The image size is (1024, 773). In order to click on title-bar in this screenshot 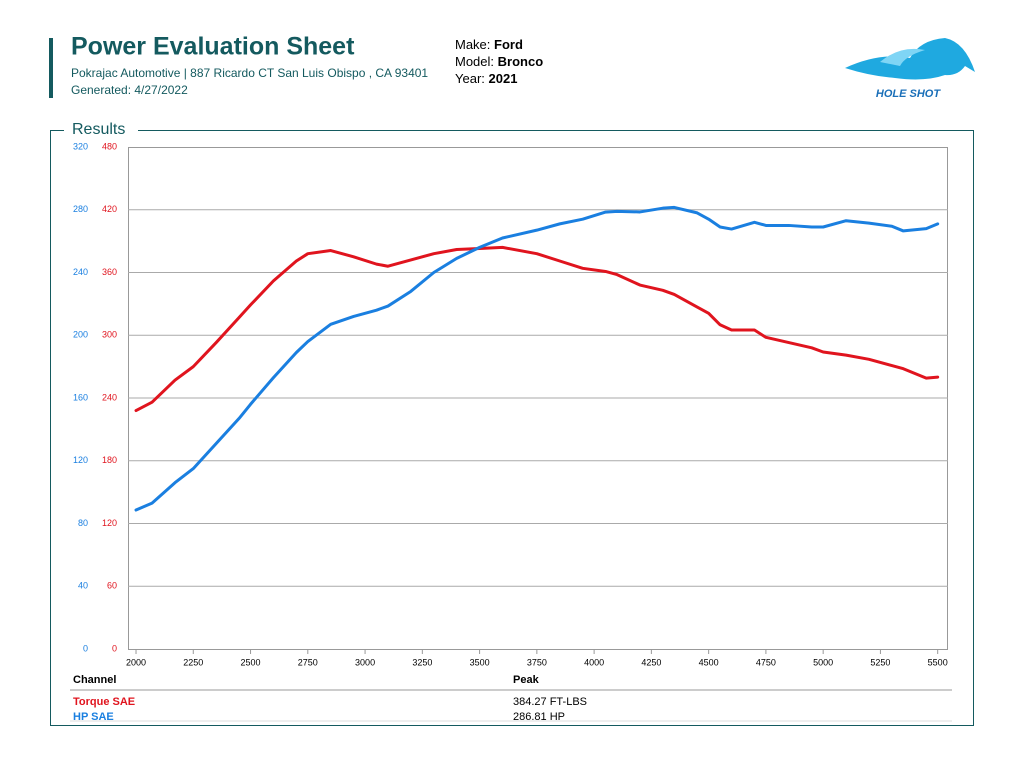, I will do `click(51, 68)`.